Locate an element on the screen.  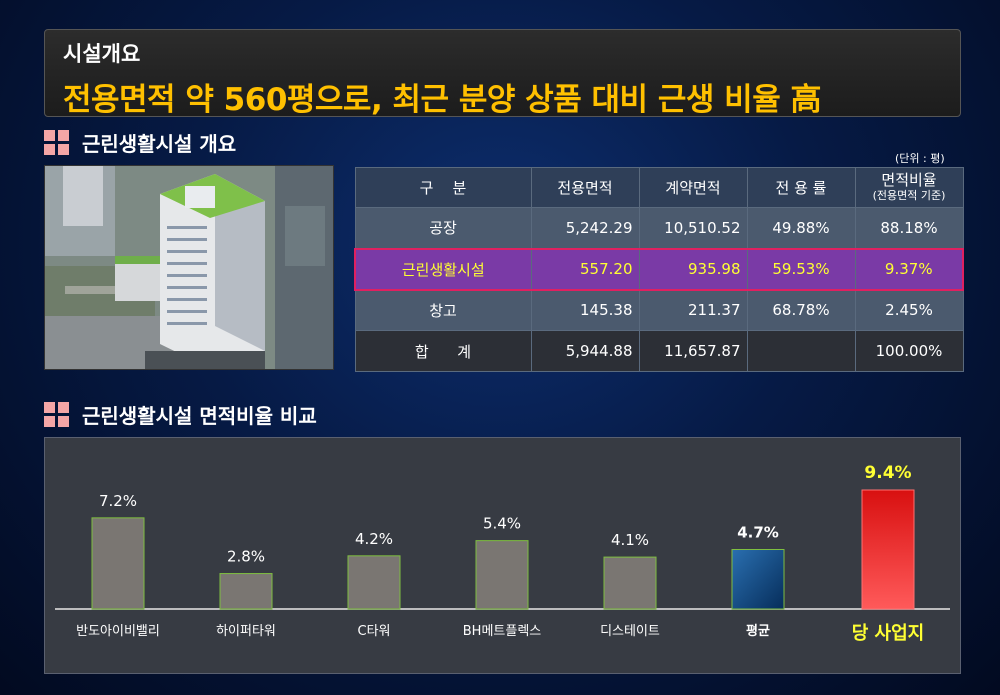
category-label: 당 사업지 is located at coordinates (888, 633).